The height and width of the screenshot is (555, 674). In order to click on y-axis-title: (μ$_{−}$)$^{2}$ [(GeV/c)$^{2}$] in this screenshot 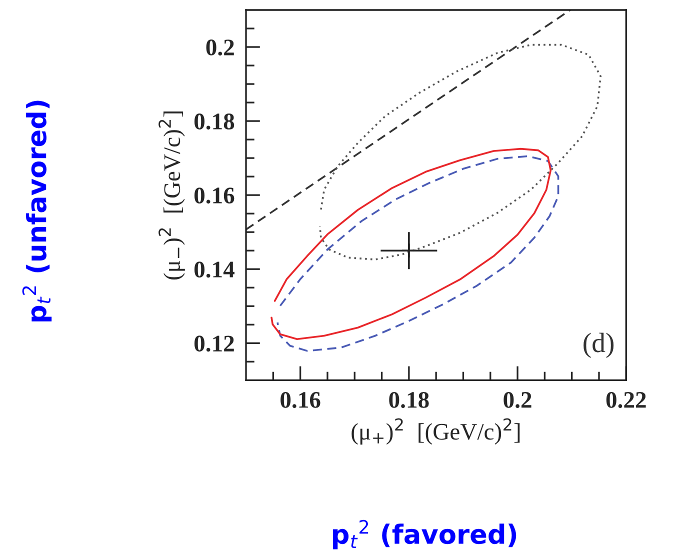, I will do `click(171, 196)`.